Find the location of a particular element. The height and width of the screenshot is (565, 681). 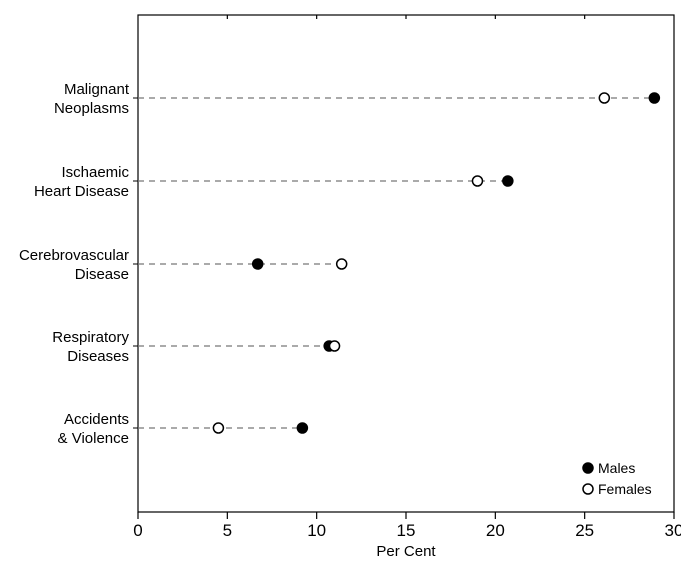

x-tick-label: 5 is located at coordinates (227, 530).